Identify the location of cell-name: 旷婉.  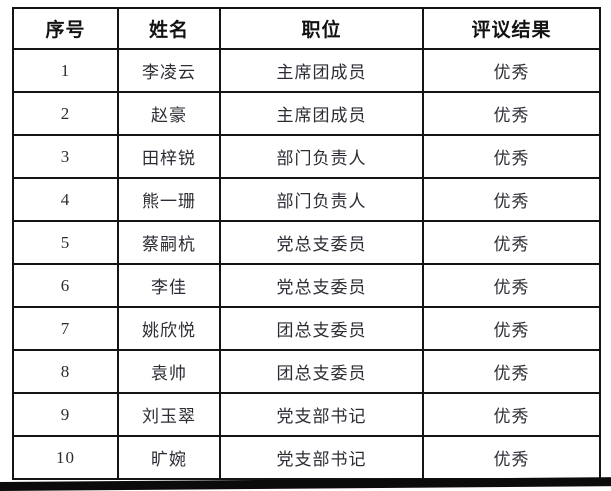
(169, 457).